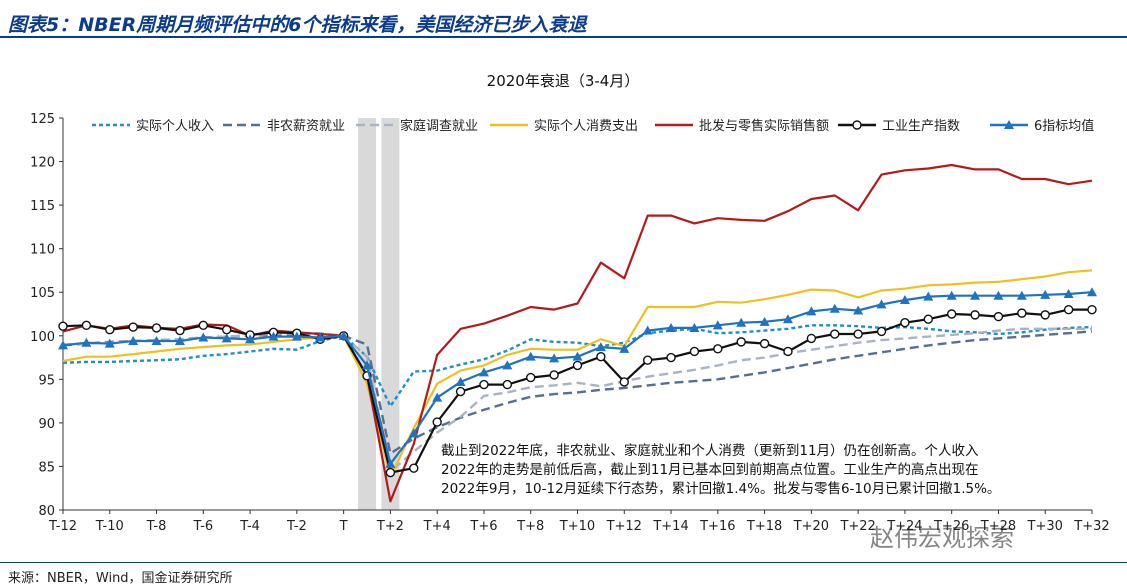  Describe the element at coordinates (577, 366) in the screenshot. I see `series-line` at that location.